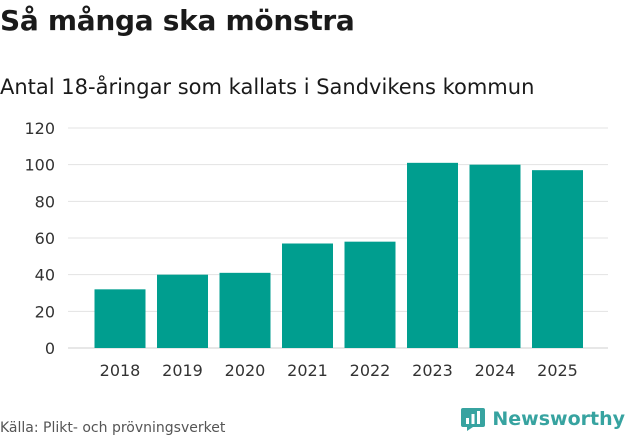 Image resolution: width=631 pixels, height=439 pixels. What do you see at coordinates (39, 128) in the screenshot?
I see `y-tick-label: 120` at bounding box center [39, 128].